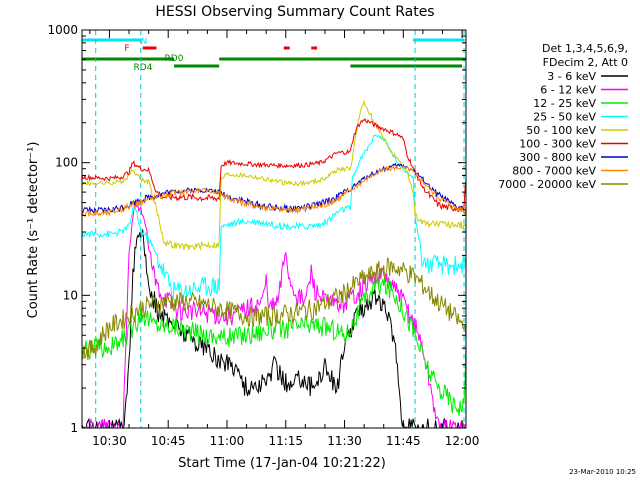 The width and height of the screenshot is (640, 485). I want to click on legend-label-4: 50 - 100 keV, so click(561, 130).